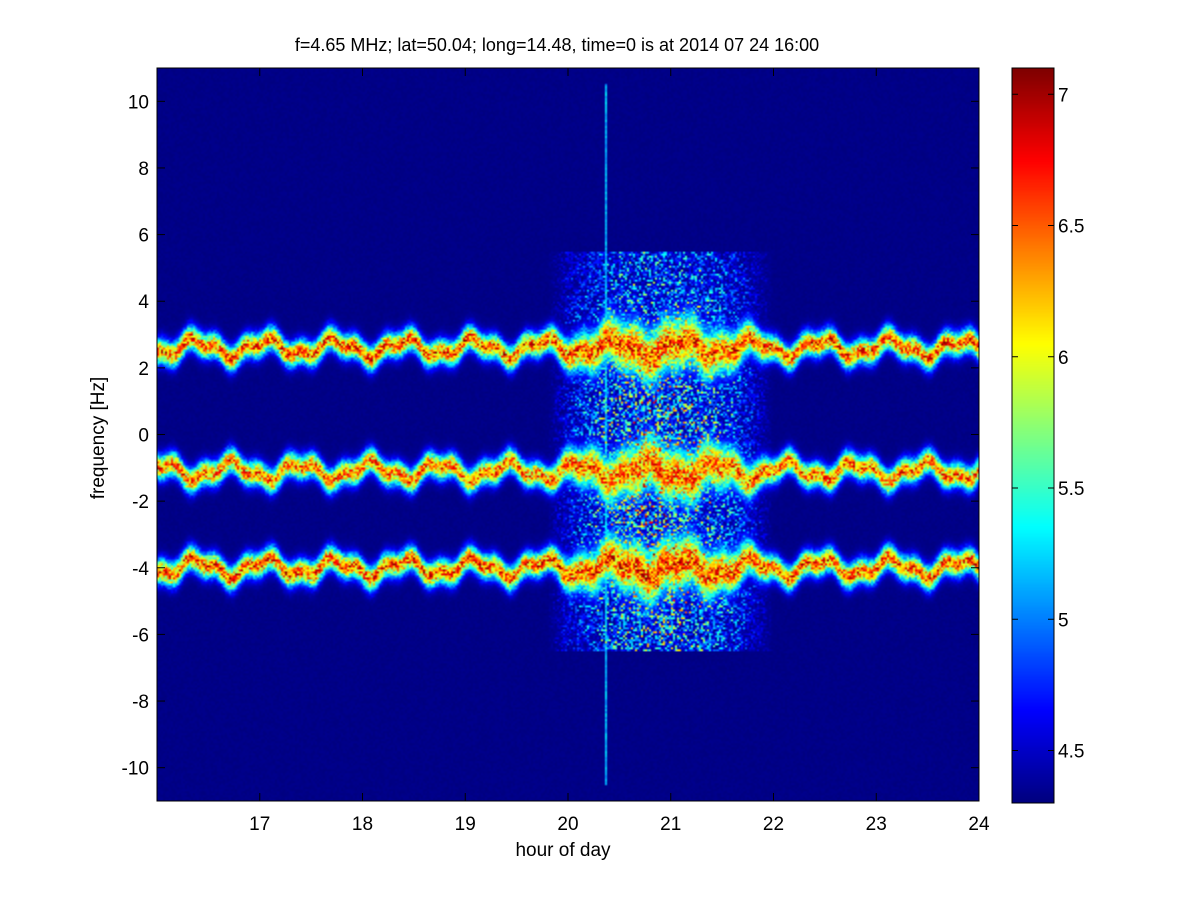 The image size is (1201, 901). What do you see at coordinates (1063, 620) in the screenshot?
I see `colorbar-tick-label: 5` at bounding box center [1063, 620].